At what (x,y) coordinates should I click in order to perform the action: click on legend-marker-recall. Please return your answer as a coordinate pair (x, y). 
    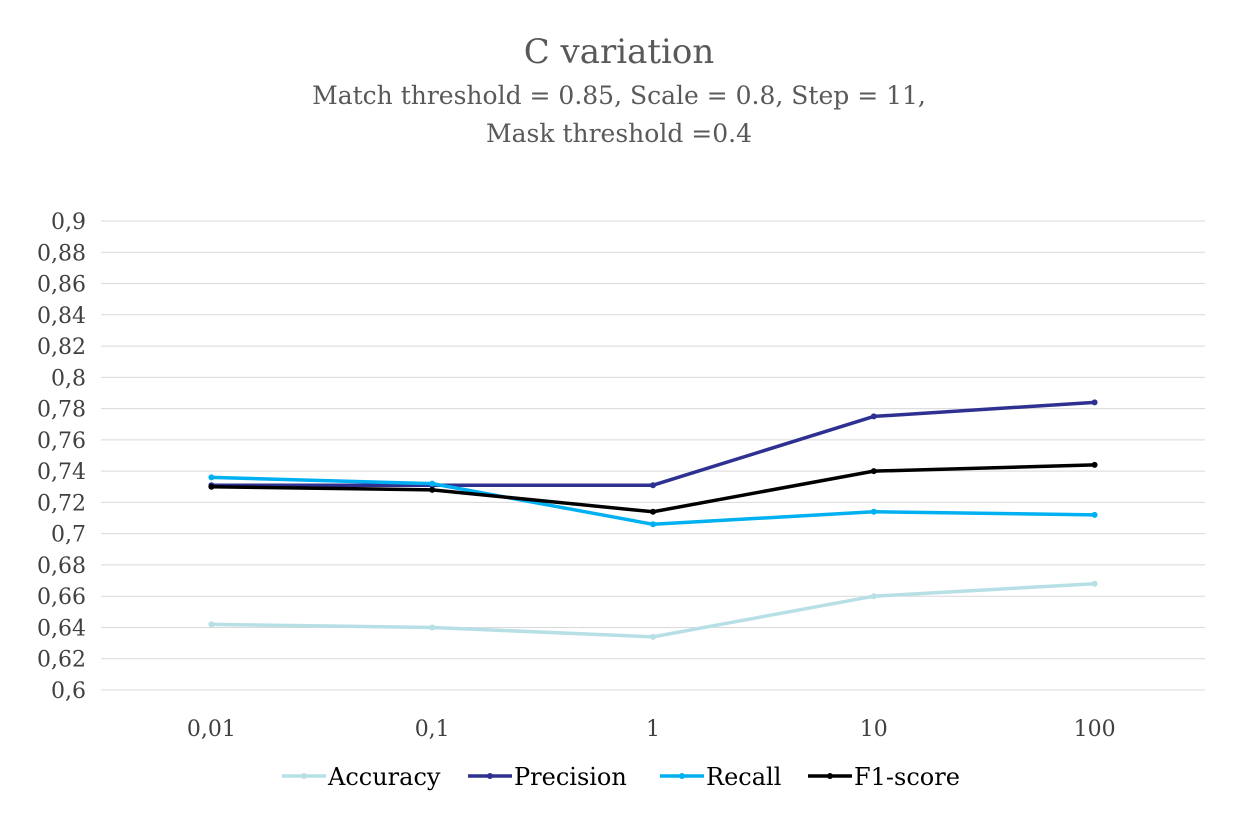
    Looking at the image, I should click on (682, 776).